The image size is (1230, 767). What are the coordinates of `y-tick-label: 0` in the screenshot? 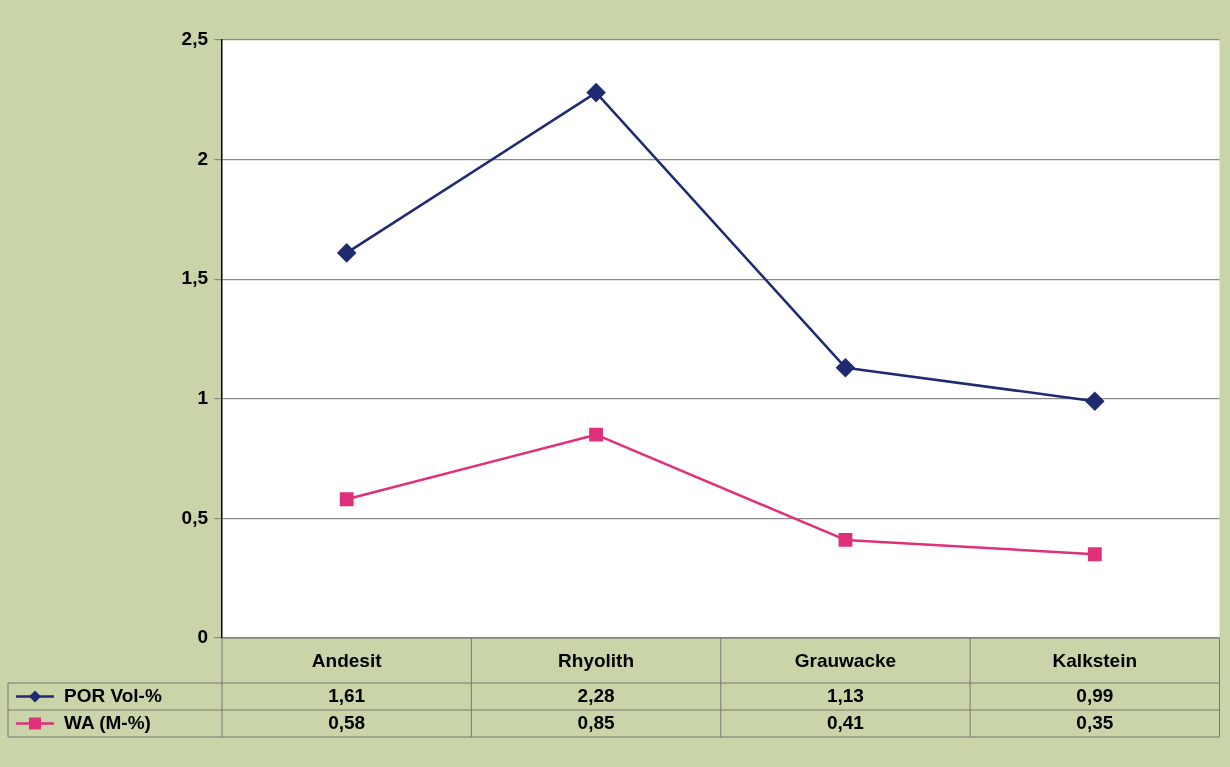 It's located at (202, 637).